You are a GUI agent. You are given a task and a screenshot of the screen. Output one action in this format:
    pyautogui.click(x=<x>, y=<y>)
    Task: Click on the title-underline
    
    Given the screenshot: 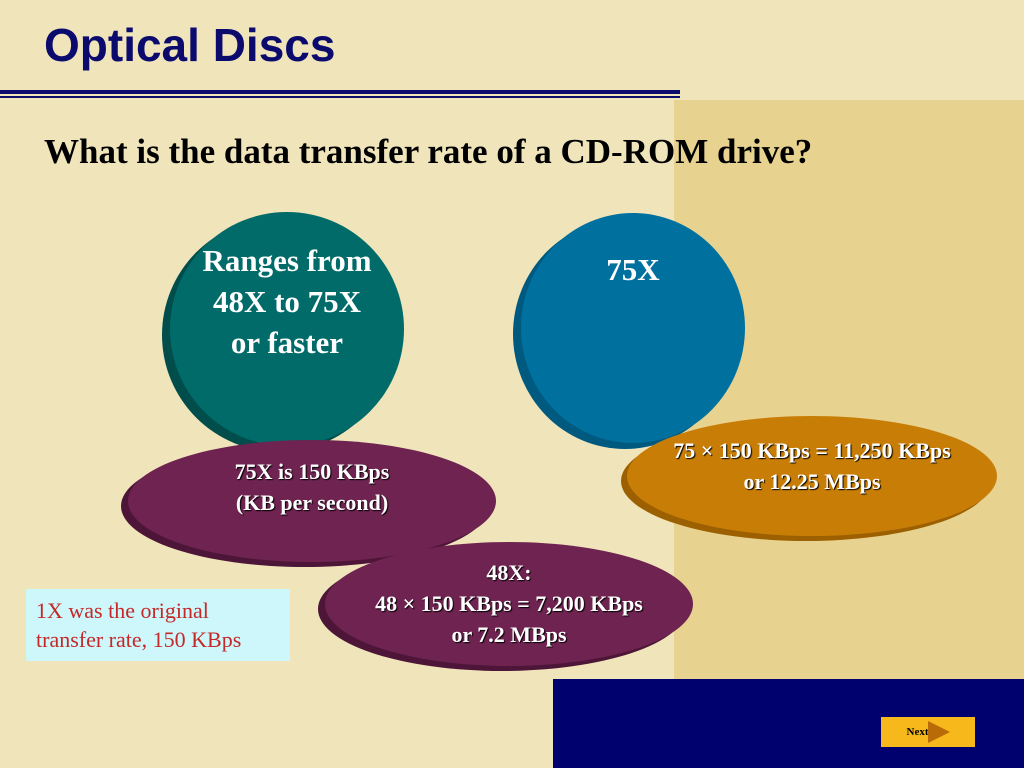 What is the action you would take?
    pyautogui.click(x=340, y=92)
    